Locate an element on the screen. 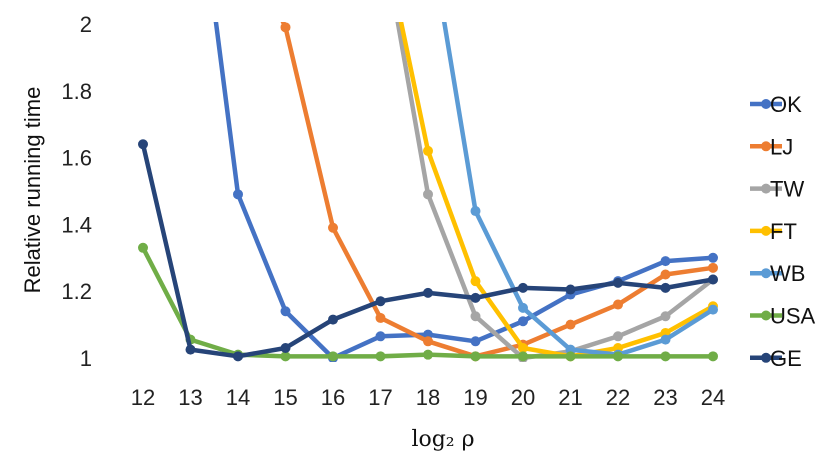 The width and height of the screenshot is (830, 467). legend-label: TW is located at coordinates (787, 189).